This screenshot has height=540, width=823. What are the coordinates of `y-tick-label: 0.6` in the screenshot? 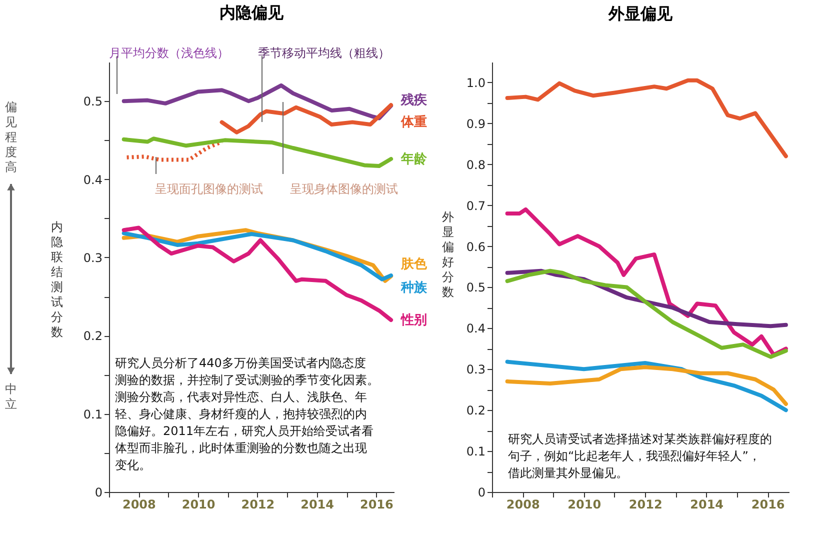 It's located at (476, 247).